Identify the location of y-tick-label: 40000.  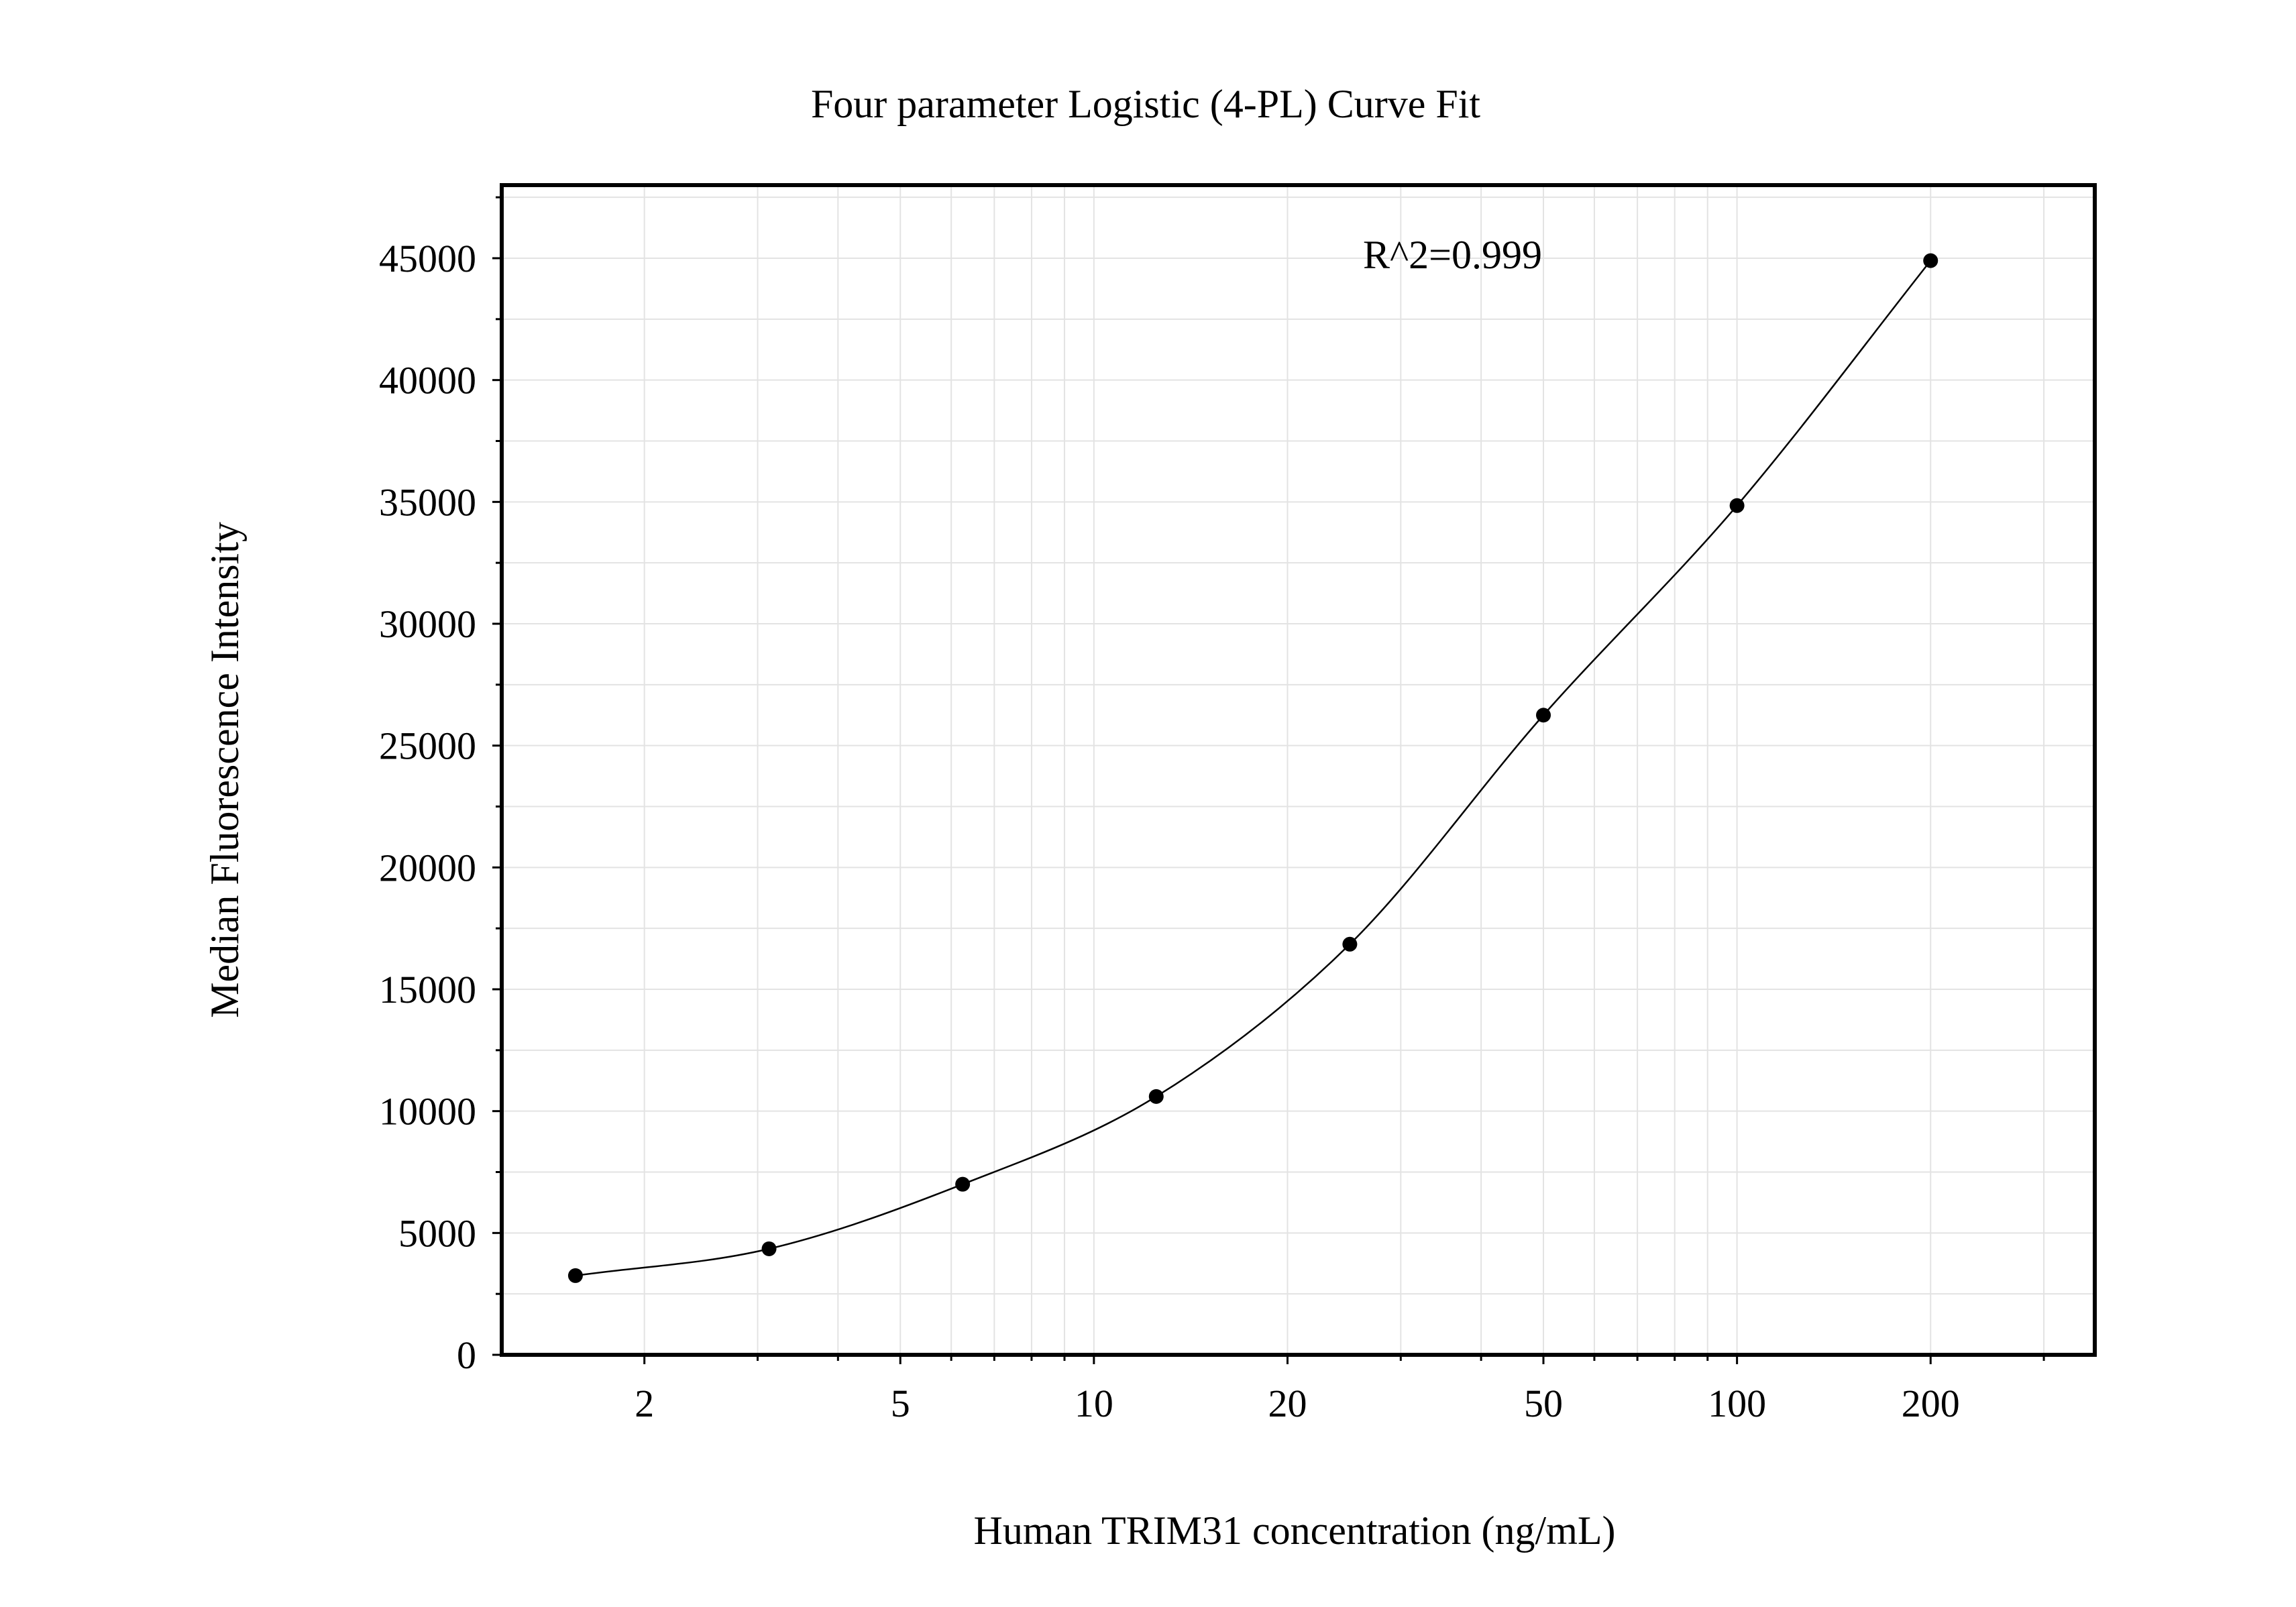
(428, 380).